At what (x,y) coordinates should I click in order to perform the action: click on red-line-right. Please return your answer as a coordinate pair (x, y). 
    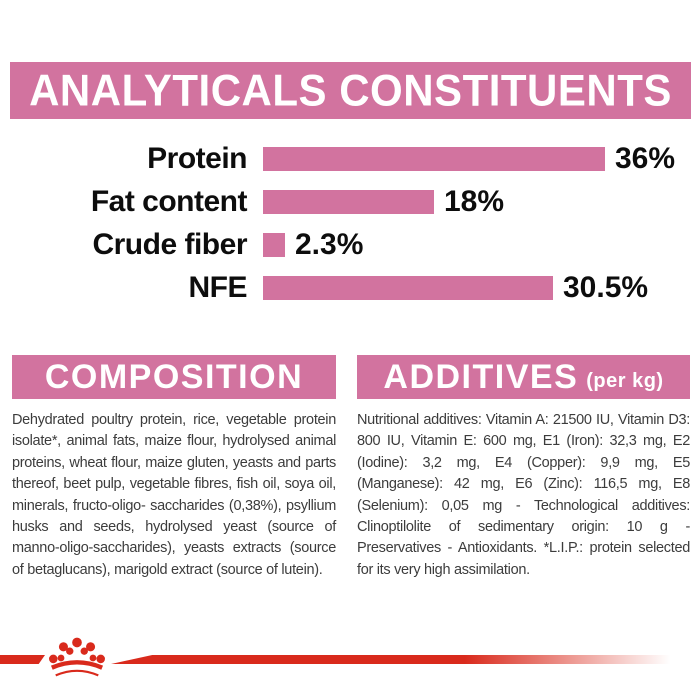
    Looking at the image, I should click on (405, 659).